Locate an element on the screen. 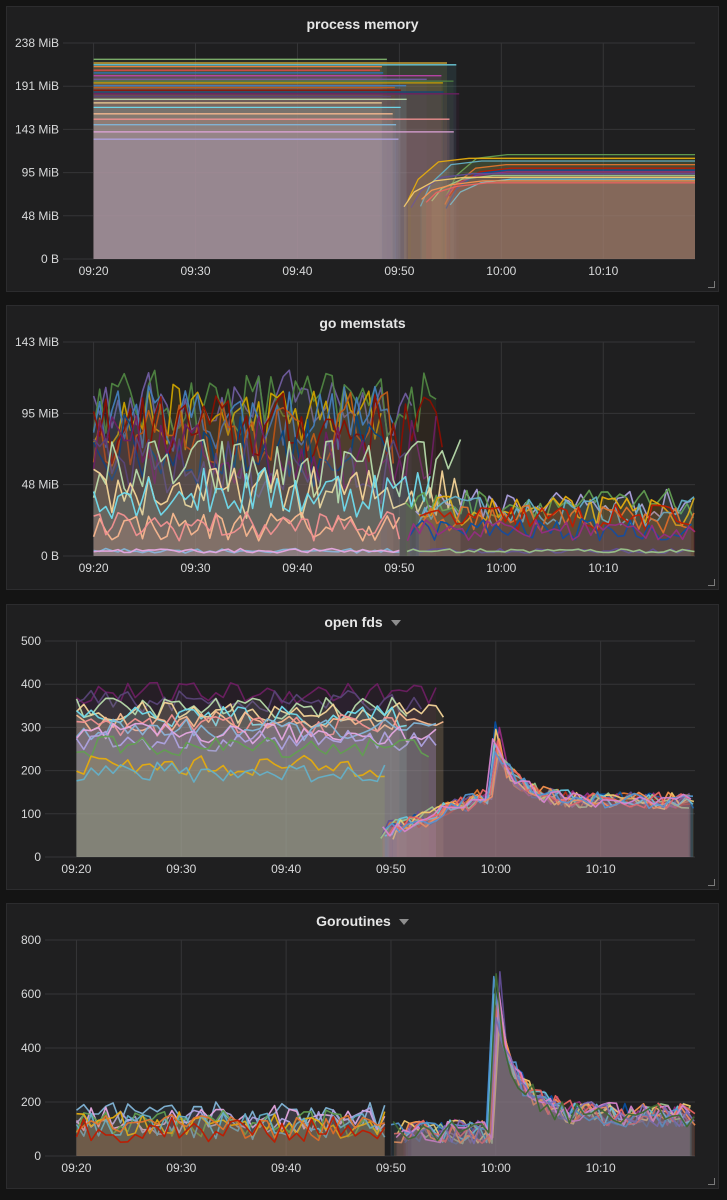 The width and height of the screenshot is (727, 1200). y-tick-label: 500 is located at coordinates (31, 641).